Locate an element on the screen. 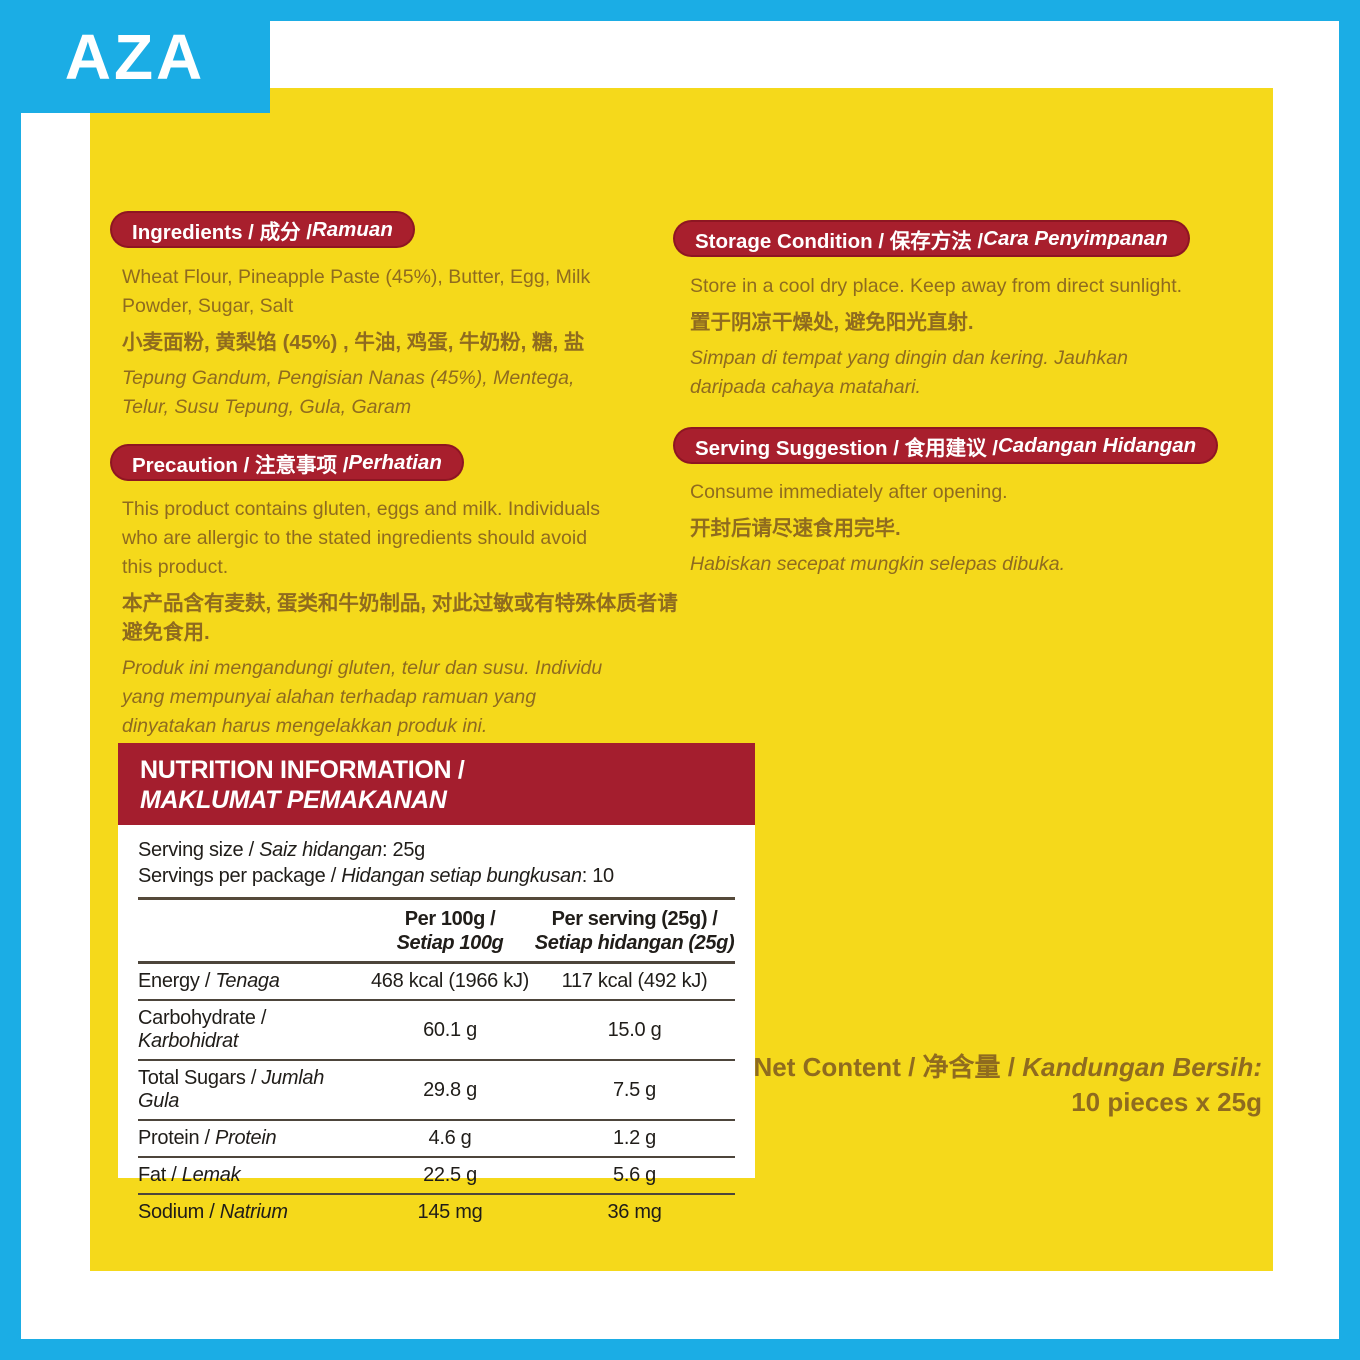 This screenshot has height=1360, width=1360. row-protein-ms: Protein is located at coordinates (246, 1138).